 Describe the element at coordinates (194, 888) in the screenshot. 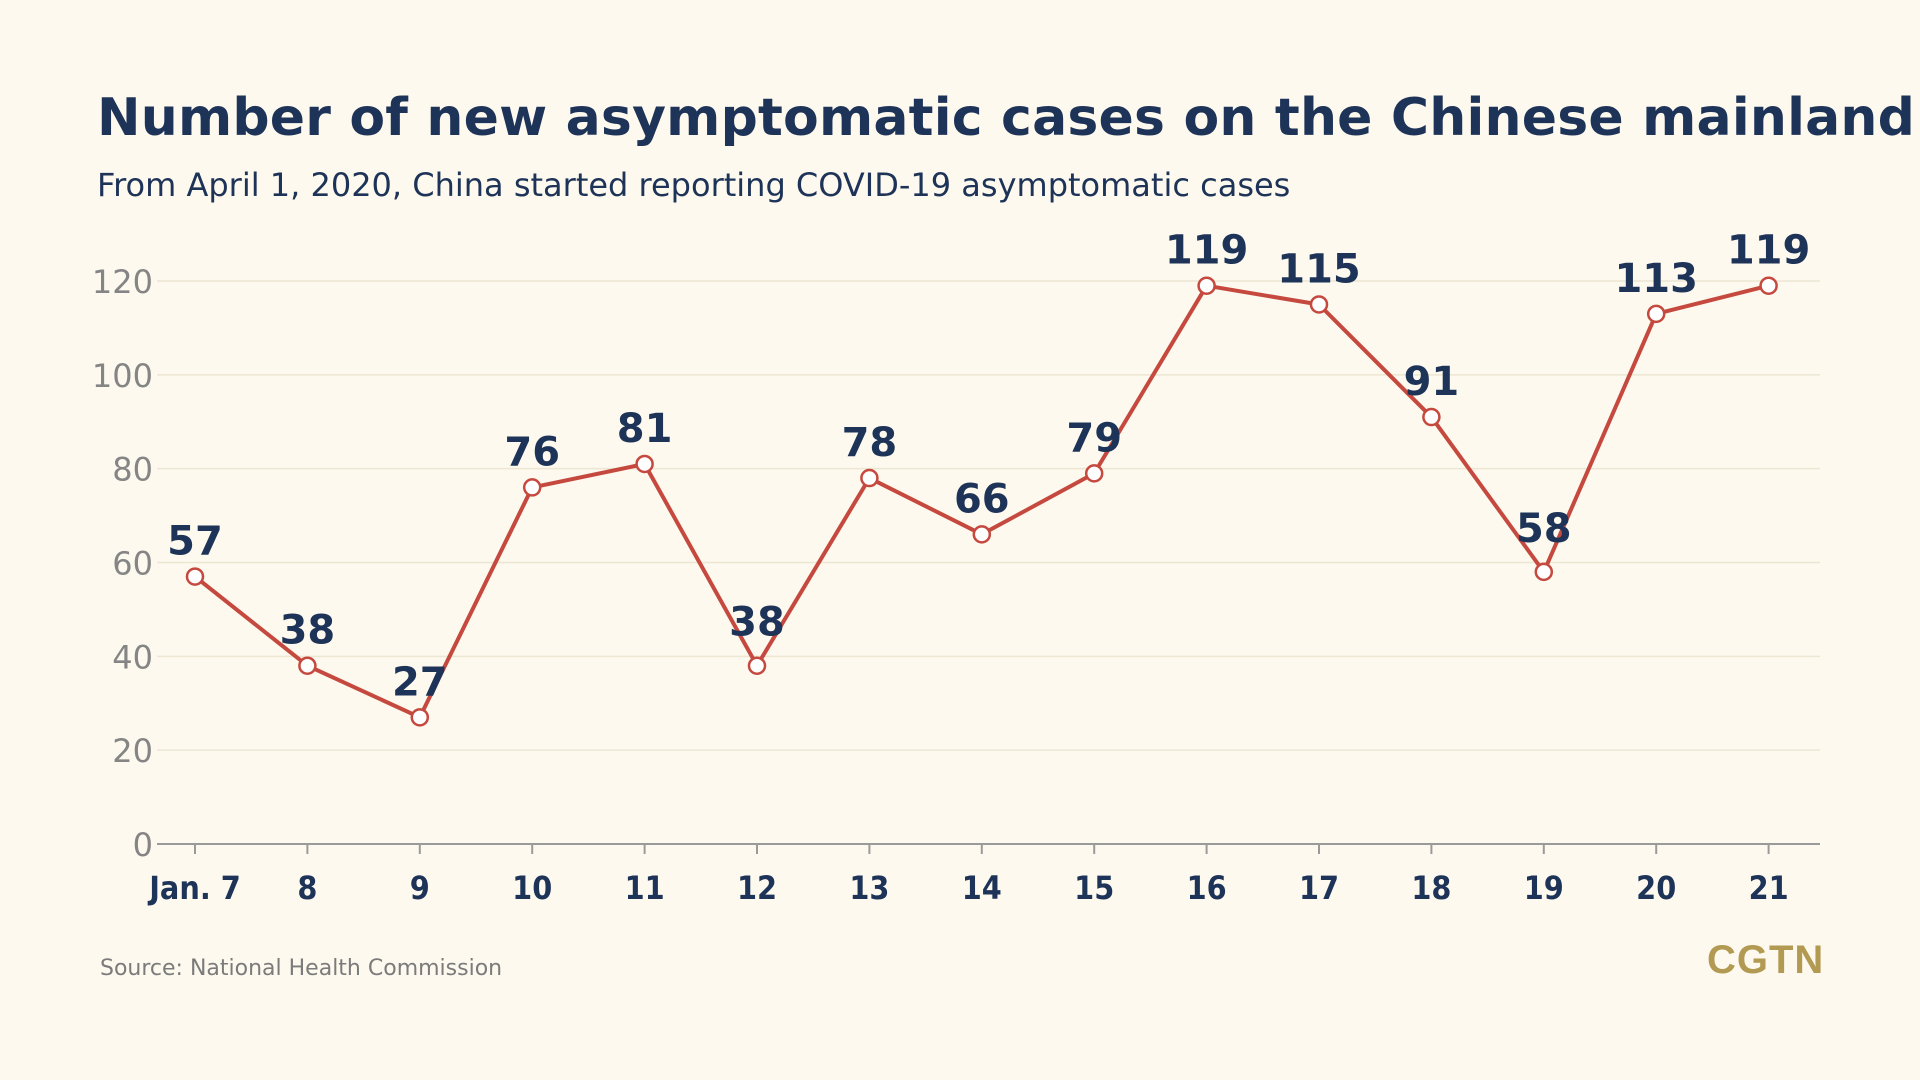

I see `x-tick-label: Jan. 7` at that location.